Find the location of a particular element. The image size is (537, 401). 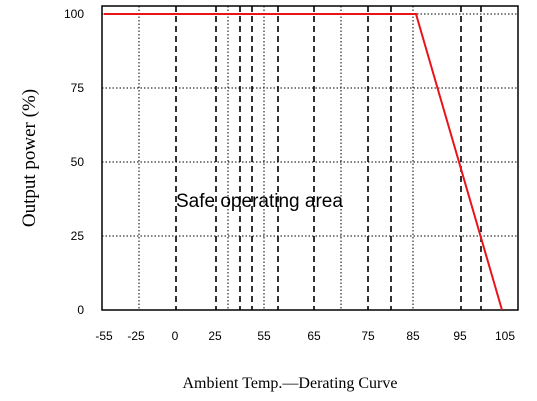

y-tick-label: 50 is located at coordinates (78, 162).